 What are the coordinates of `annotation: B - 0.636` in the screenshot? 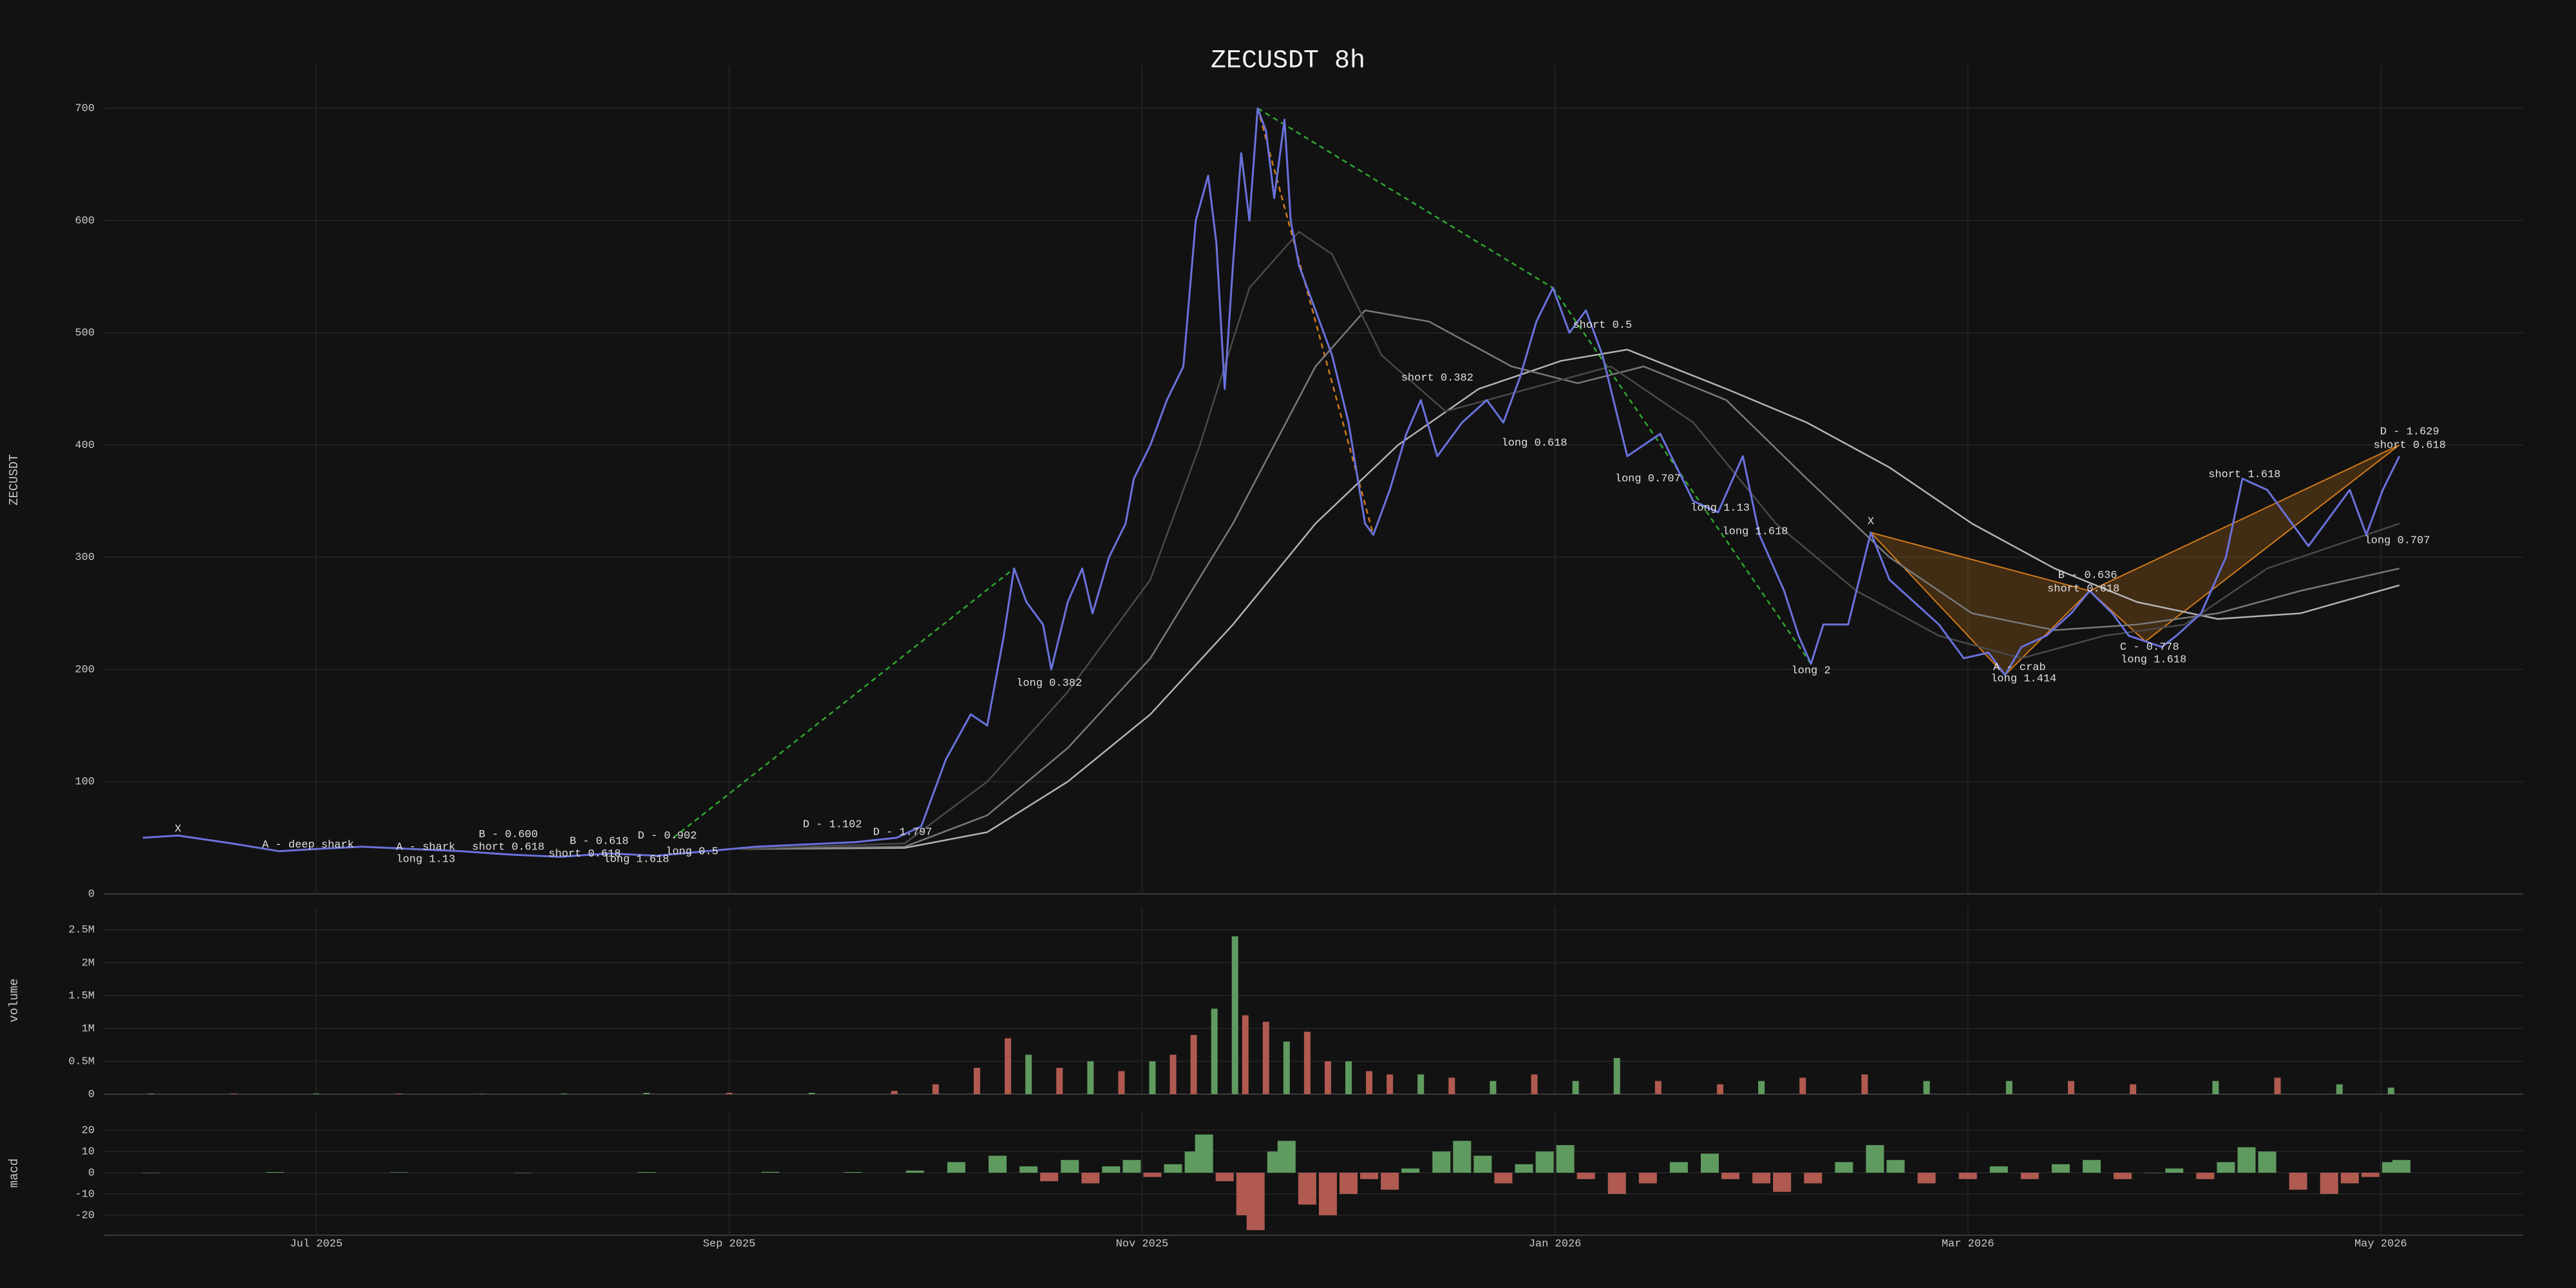 It's located at (2087, 576).